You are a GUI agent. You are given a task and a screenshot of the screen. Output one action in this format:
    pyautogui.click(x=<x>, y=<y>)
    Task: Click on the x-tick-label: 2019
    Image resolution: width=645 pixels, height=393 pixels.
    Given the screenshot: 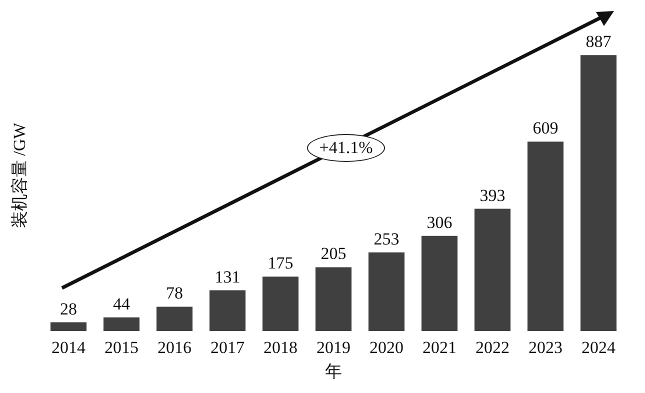 What is the action you would take?
    pyautogui.click(x=333, y=347)
    